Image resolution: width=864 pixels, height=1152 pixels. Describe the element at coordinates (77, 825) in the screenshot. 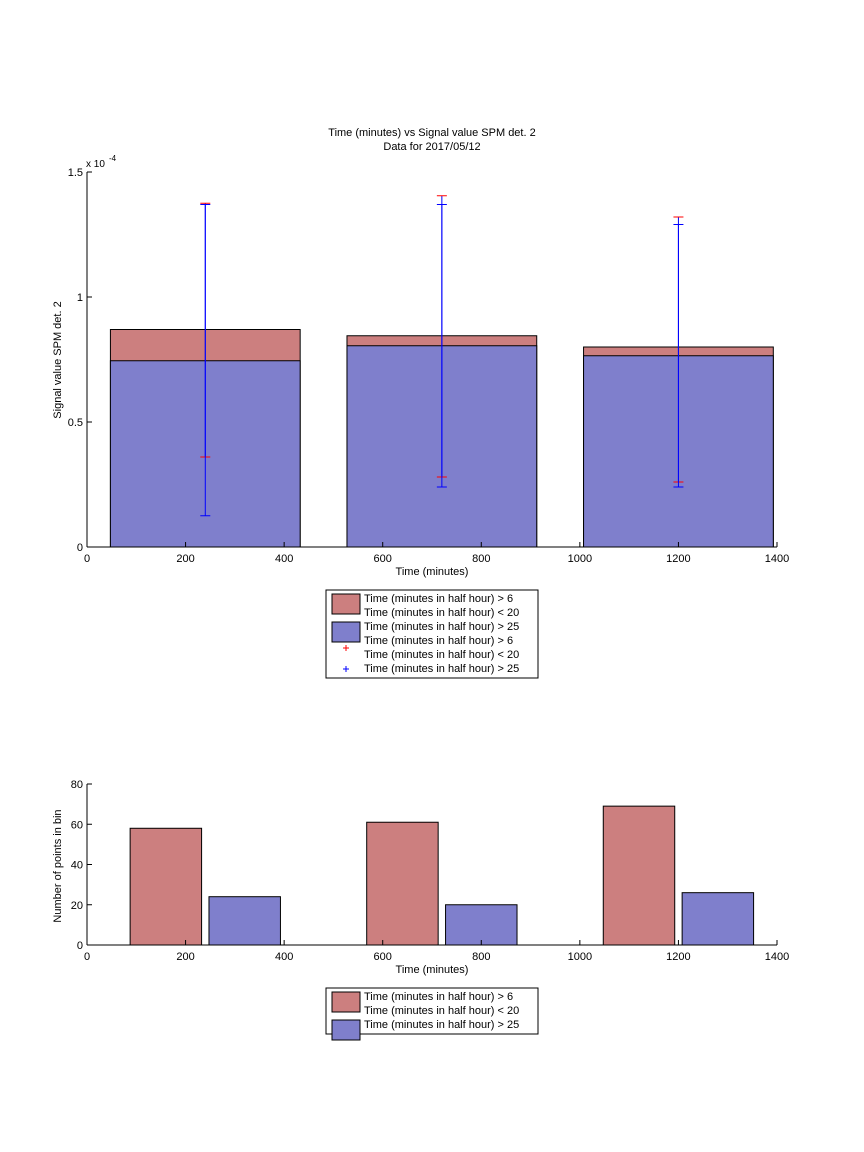

I see `y-tick-label: 60` at that location.